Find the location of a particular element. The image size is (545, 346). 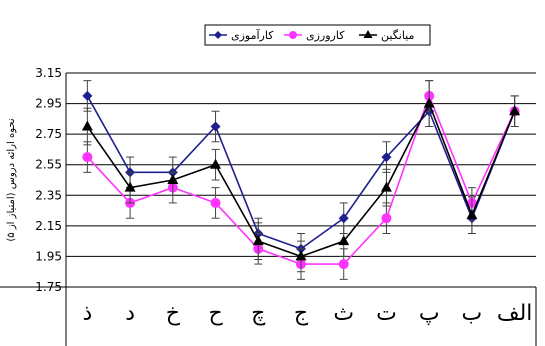

legend-item: کارورزی is located at coordinates (314, 35).